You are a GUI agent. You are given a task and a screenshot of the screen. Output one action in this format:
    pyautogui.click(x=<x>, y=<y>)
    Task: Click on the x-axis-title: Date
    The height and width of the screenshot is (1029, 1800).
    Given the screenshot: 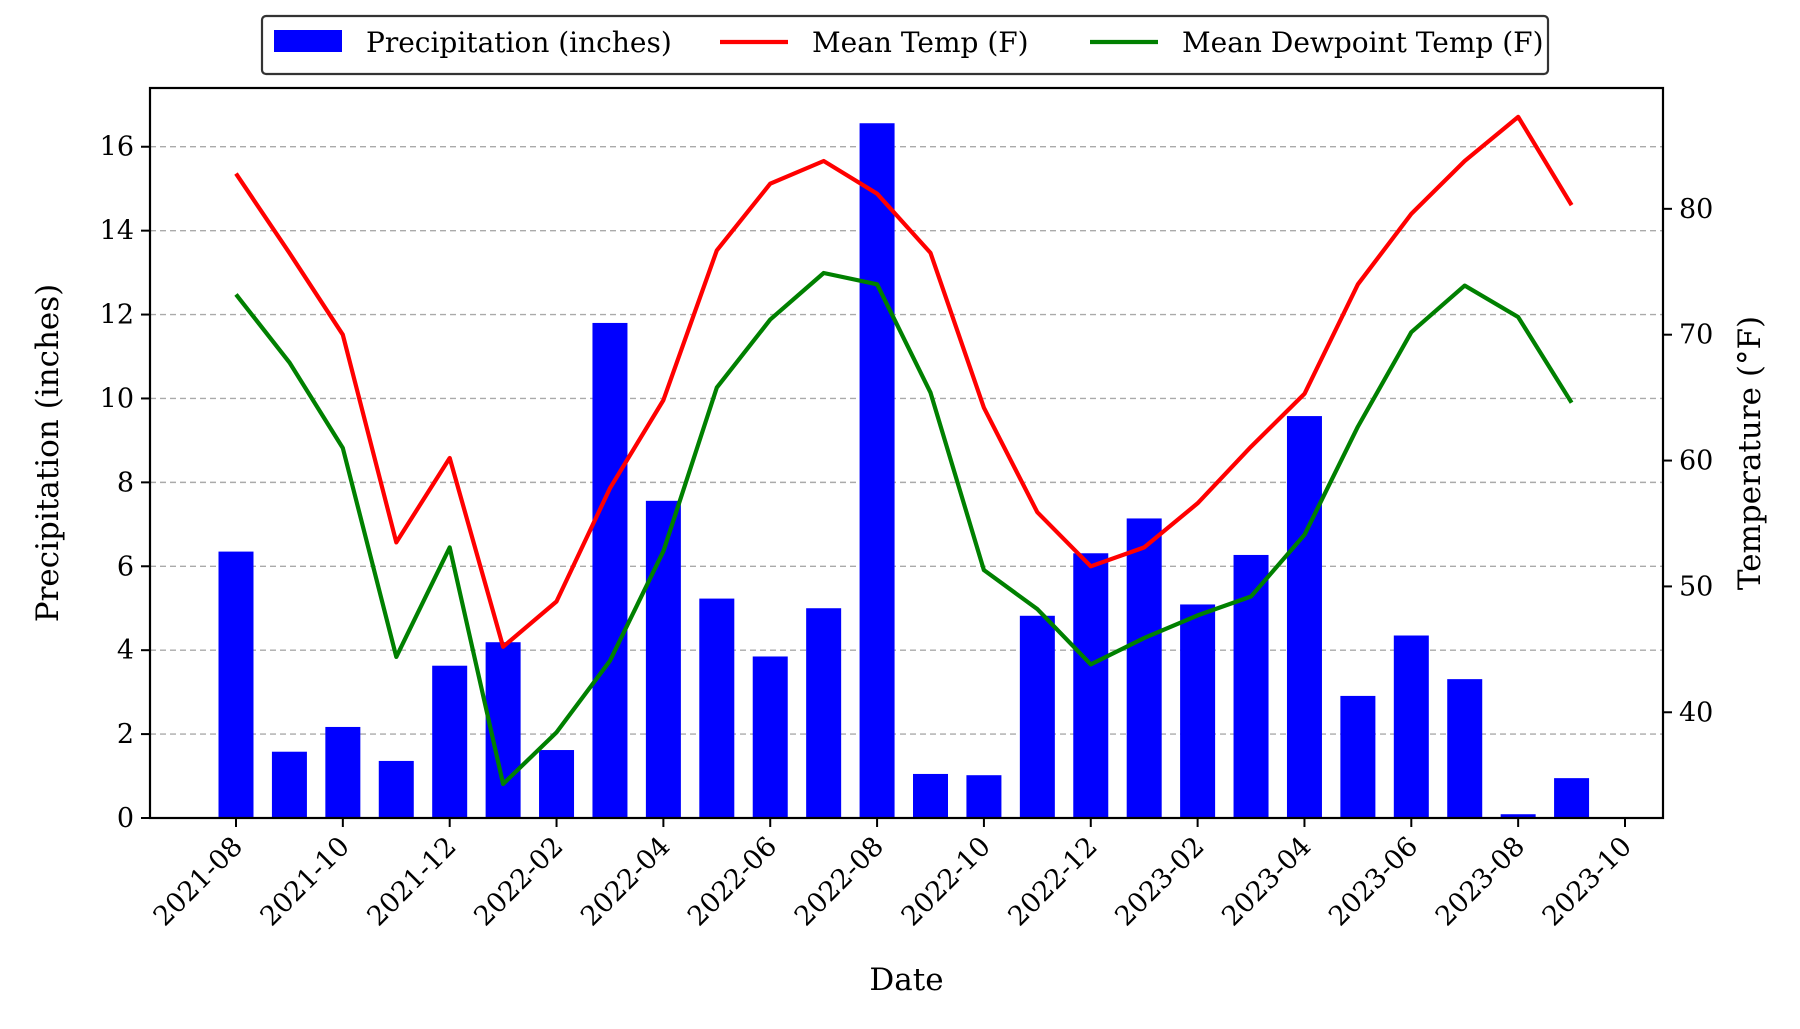 What is the action you would take?
    pyautogui.click(x=906, y=980)
    